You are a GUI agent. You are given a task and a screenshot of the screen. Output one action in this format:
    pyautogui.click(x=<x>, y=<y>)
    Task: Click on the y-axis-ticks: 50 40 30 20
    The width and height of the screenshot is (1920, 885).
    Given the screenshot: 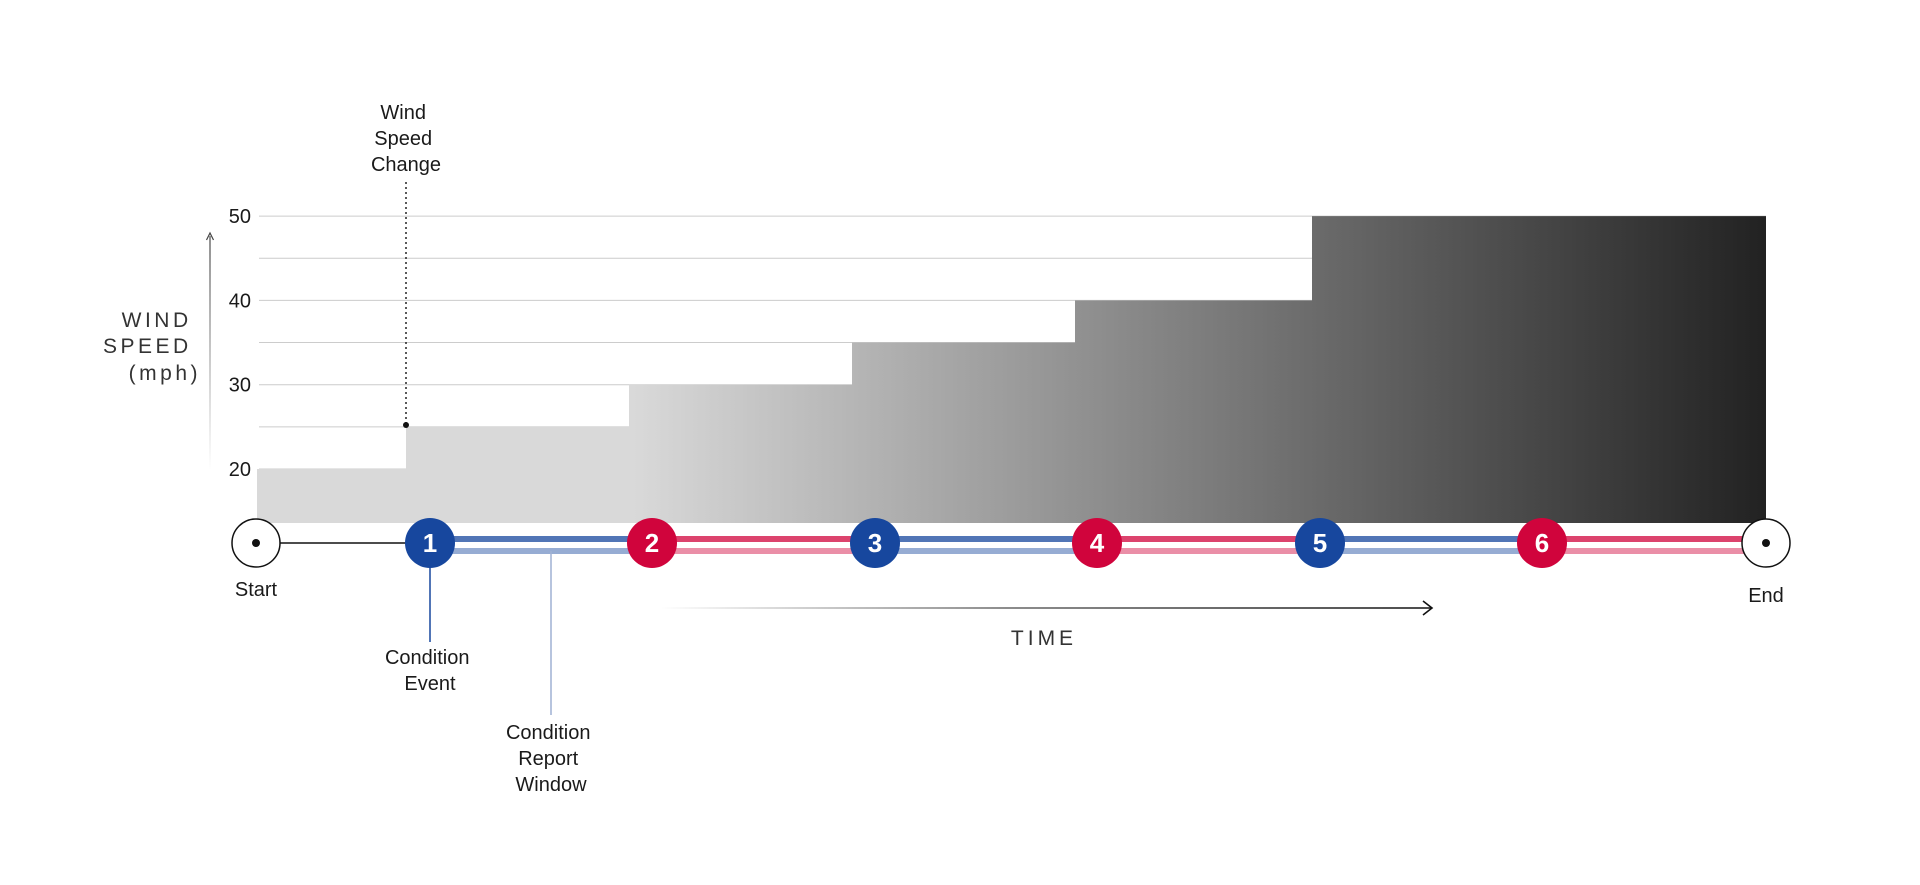 What is the action you would take?
    pyautogui.click(x=240, y=343)
    